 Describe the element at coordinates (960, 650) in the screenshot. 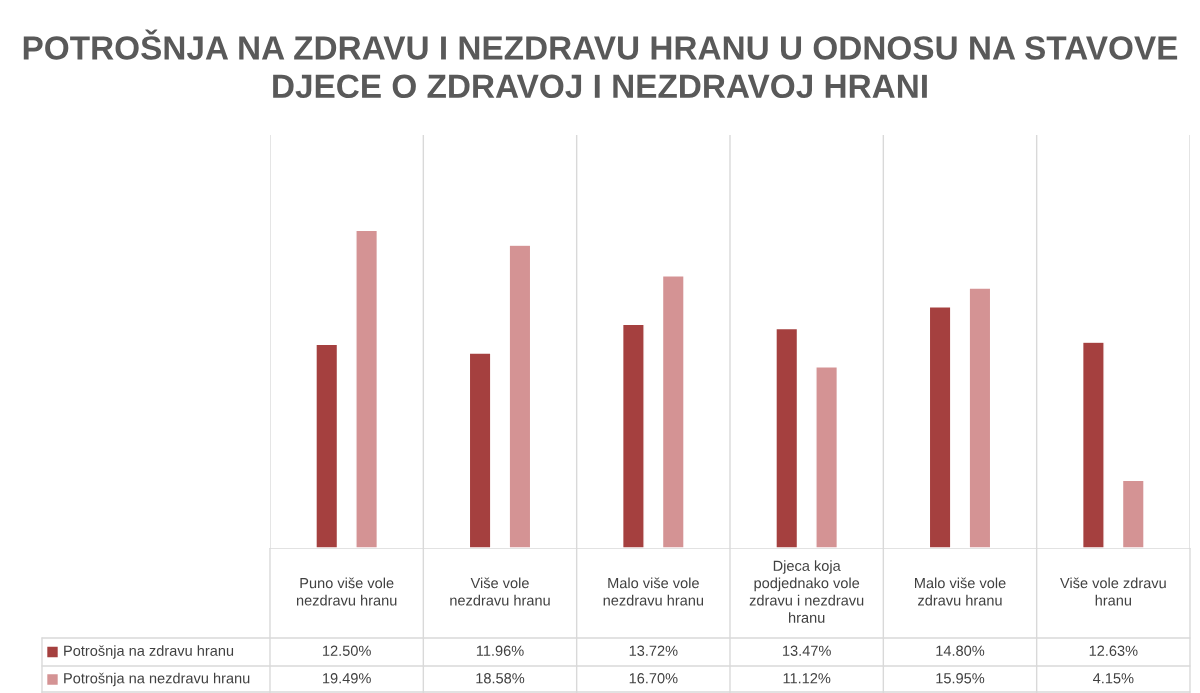

I see `data-label: 14.80%` at that location.